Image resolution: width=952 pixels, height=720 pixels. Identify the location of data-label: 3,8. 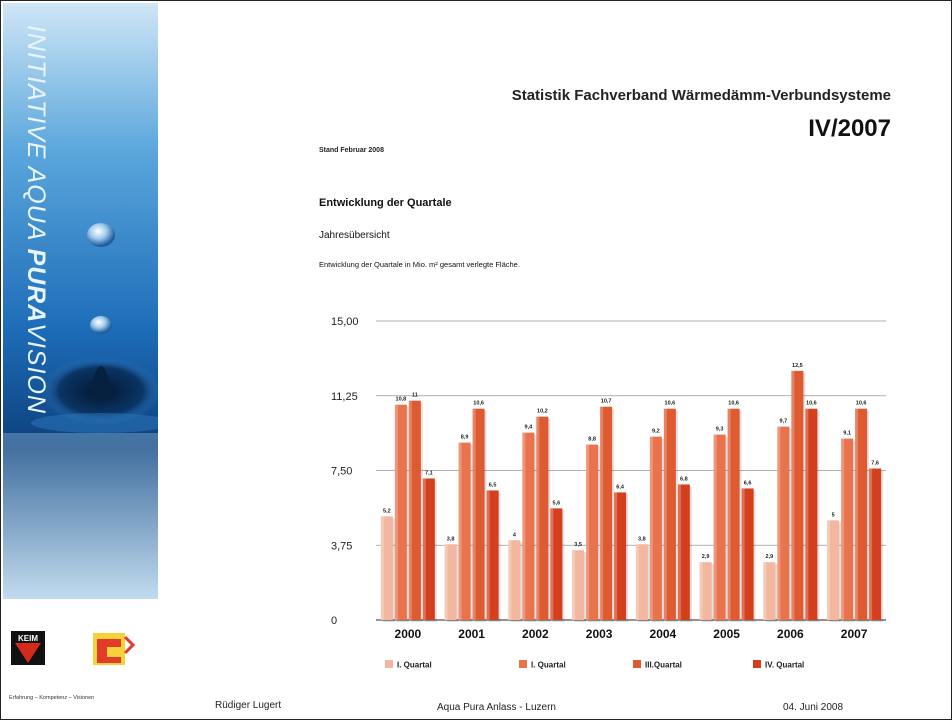
(451, 539).